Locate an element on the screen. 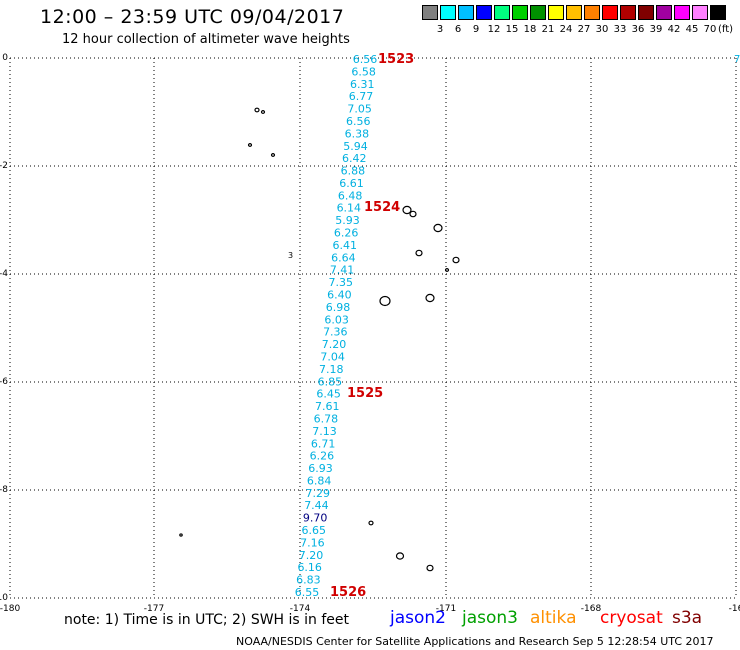 This screenshot has width=740, height=650. scale-label: 70 is located at coordinates (710, 29).